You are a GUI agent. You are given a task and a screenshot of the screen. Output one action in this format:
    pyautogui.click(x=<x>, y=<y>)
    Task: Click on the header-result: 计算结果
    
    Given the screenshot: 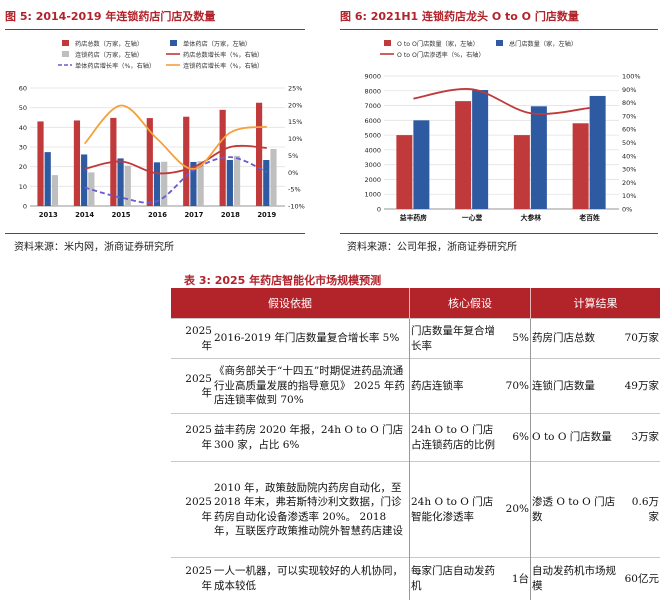 What is the action you would take?
    pyautogui.click(x=595, y=303)
    